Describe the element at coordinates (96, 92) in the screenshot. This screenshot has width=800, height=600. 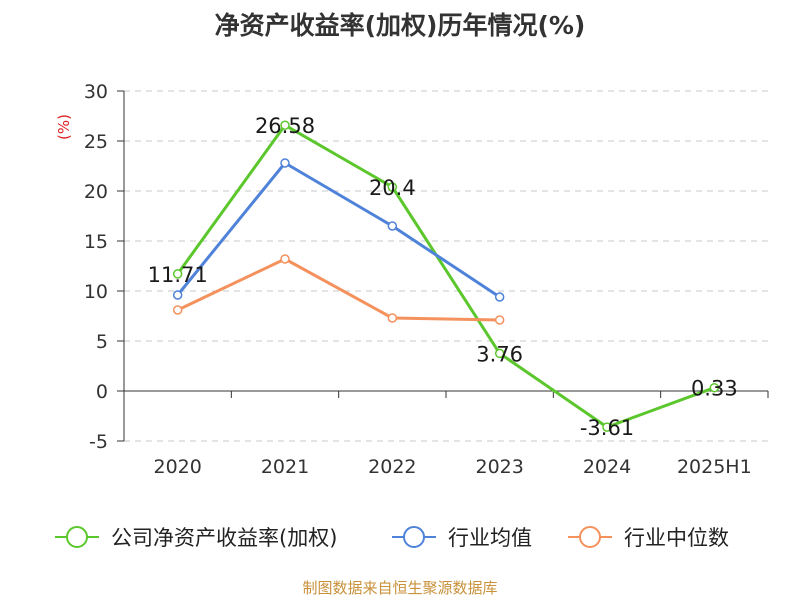
I see `y-tick-label: 30` at that location.